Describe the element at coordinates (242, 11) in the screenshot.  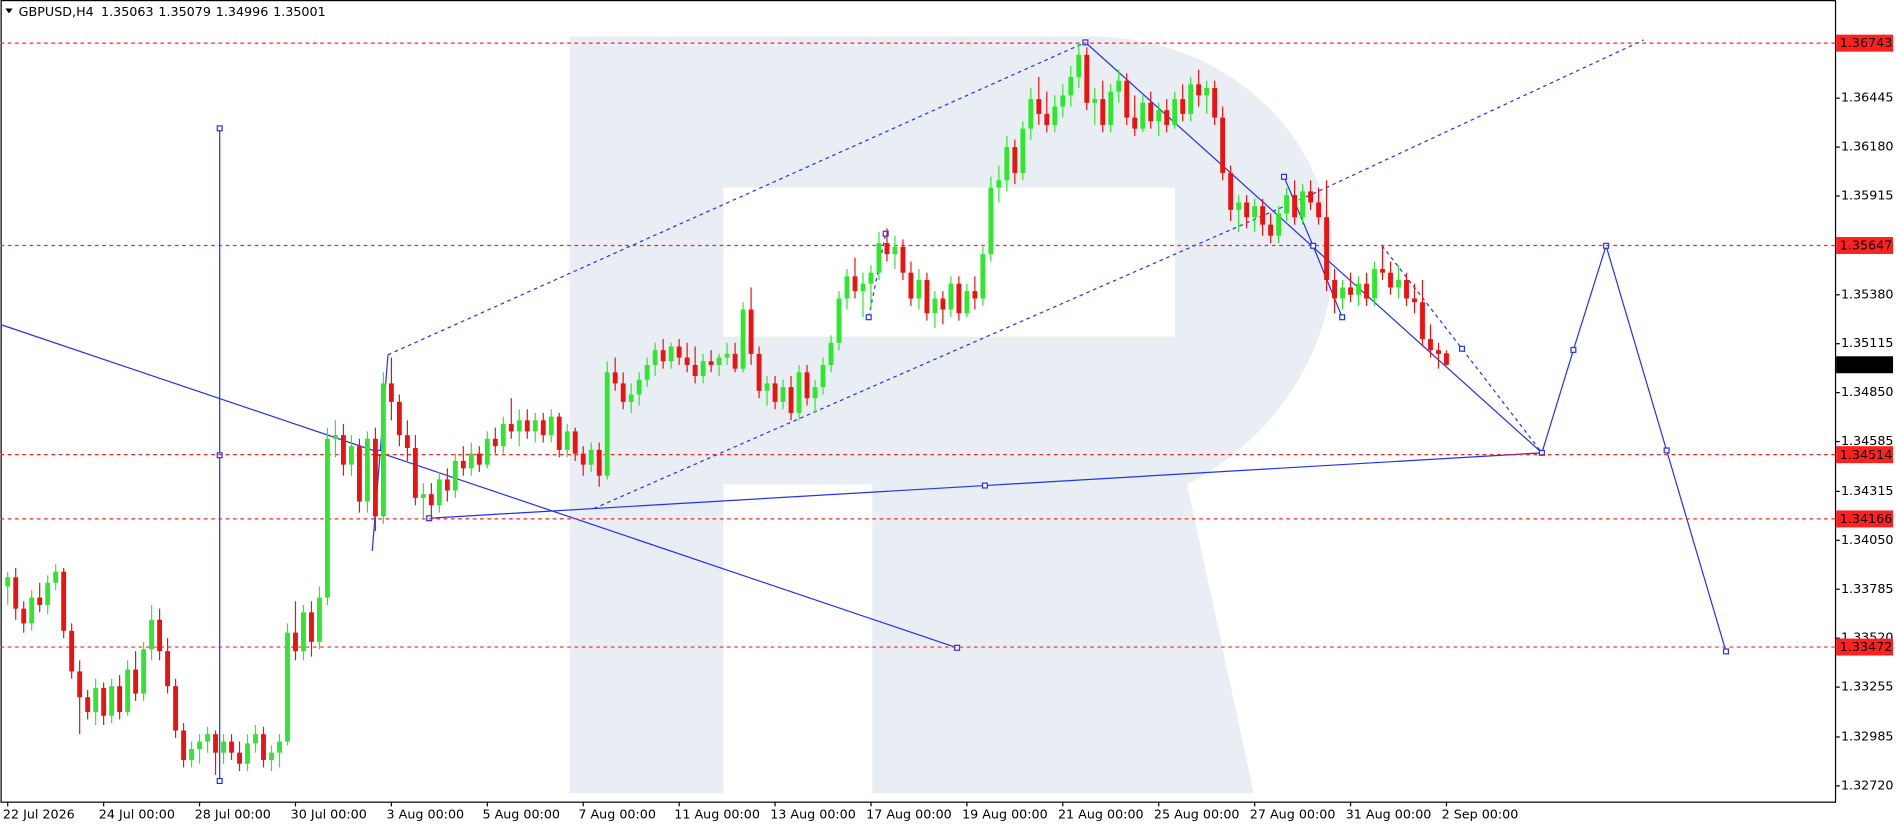
I see `low: 1.34996` at that location.